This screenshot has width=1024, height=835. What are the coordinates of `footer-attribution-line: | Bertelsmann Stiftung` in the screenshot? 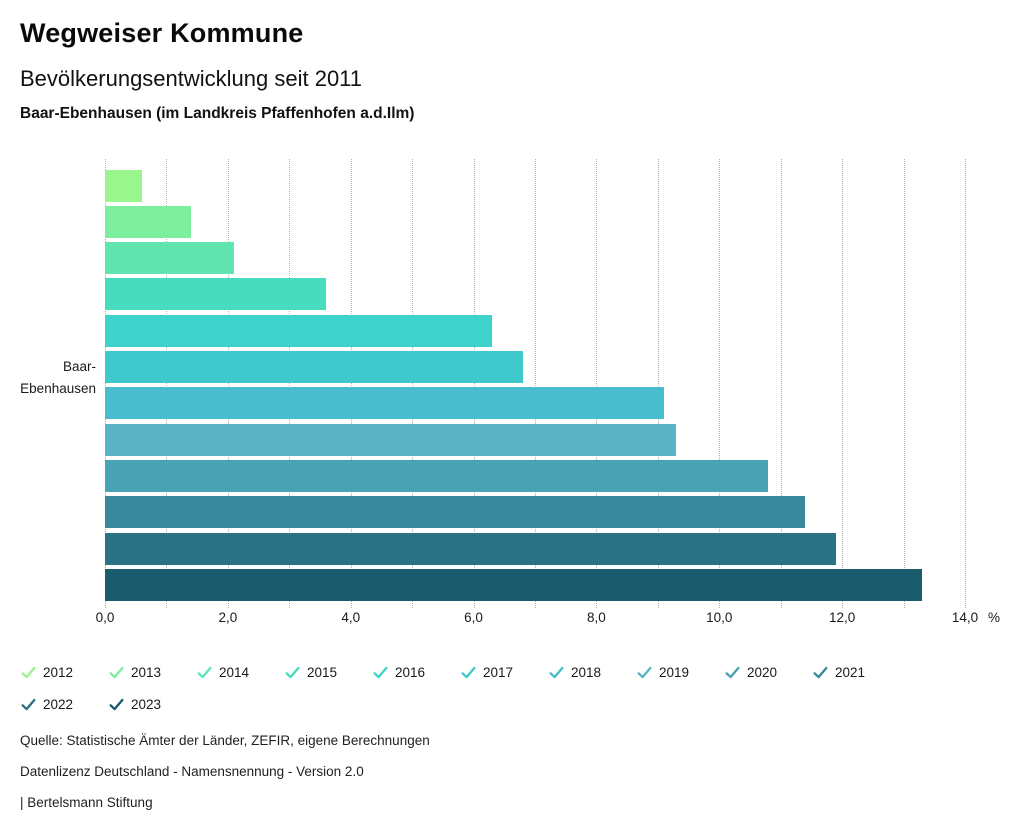 It's located at (86, 802).